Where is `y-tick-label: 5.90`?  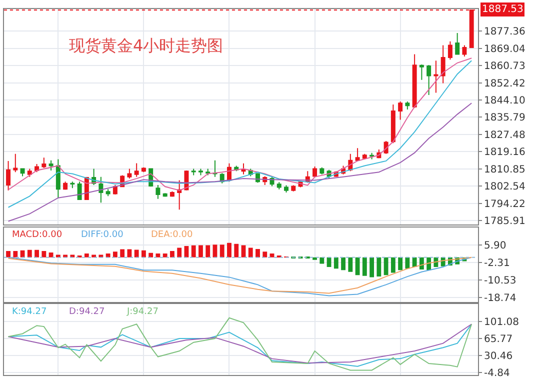 y-tick-label: 5.90 is located at coordinates (495, 246).